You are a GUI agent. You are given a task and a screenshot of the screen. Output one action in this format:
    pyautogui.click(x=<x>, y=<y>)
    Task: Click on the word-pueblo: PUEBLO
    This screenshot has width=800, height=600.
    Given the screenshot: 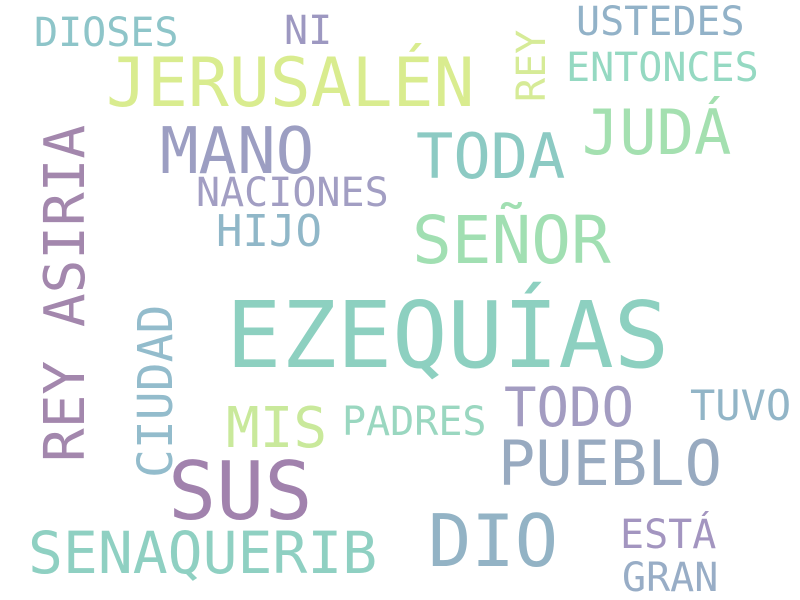 What is the action you would take?
    pyautogui.click(x=610, y=463)
    